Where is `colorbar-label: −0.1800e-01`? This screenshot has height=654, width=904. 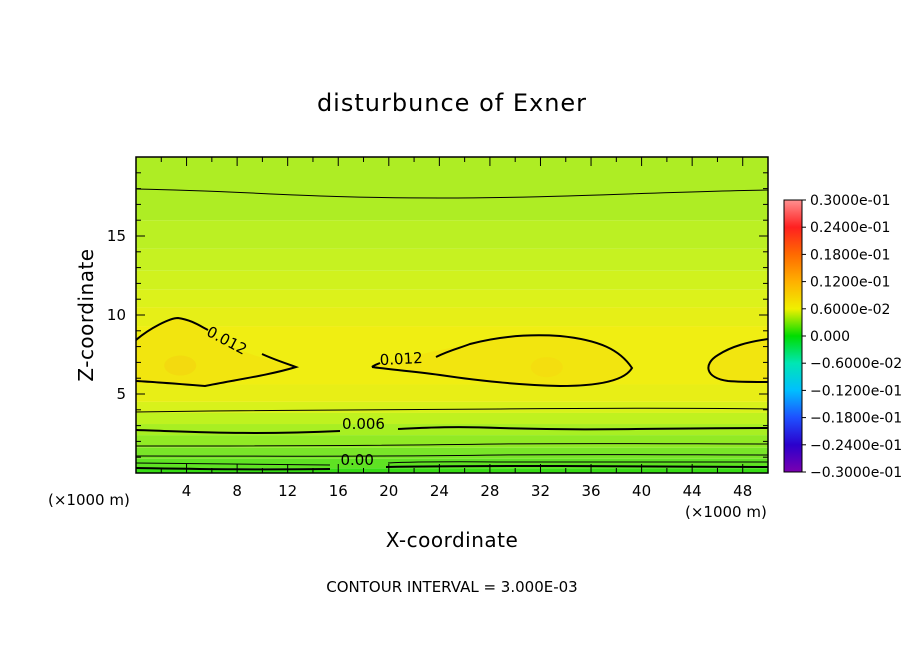
colorbar-label: −0.1800e-01 is located at coordinates (856, 419).